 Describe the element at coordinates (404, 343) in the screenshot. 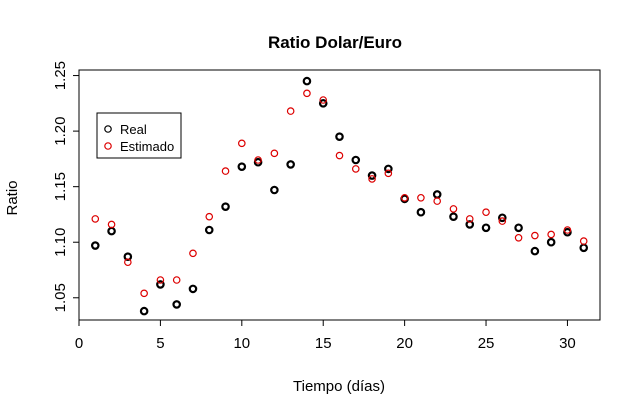

I see `x-tick-label: 20` at that location.